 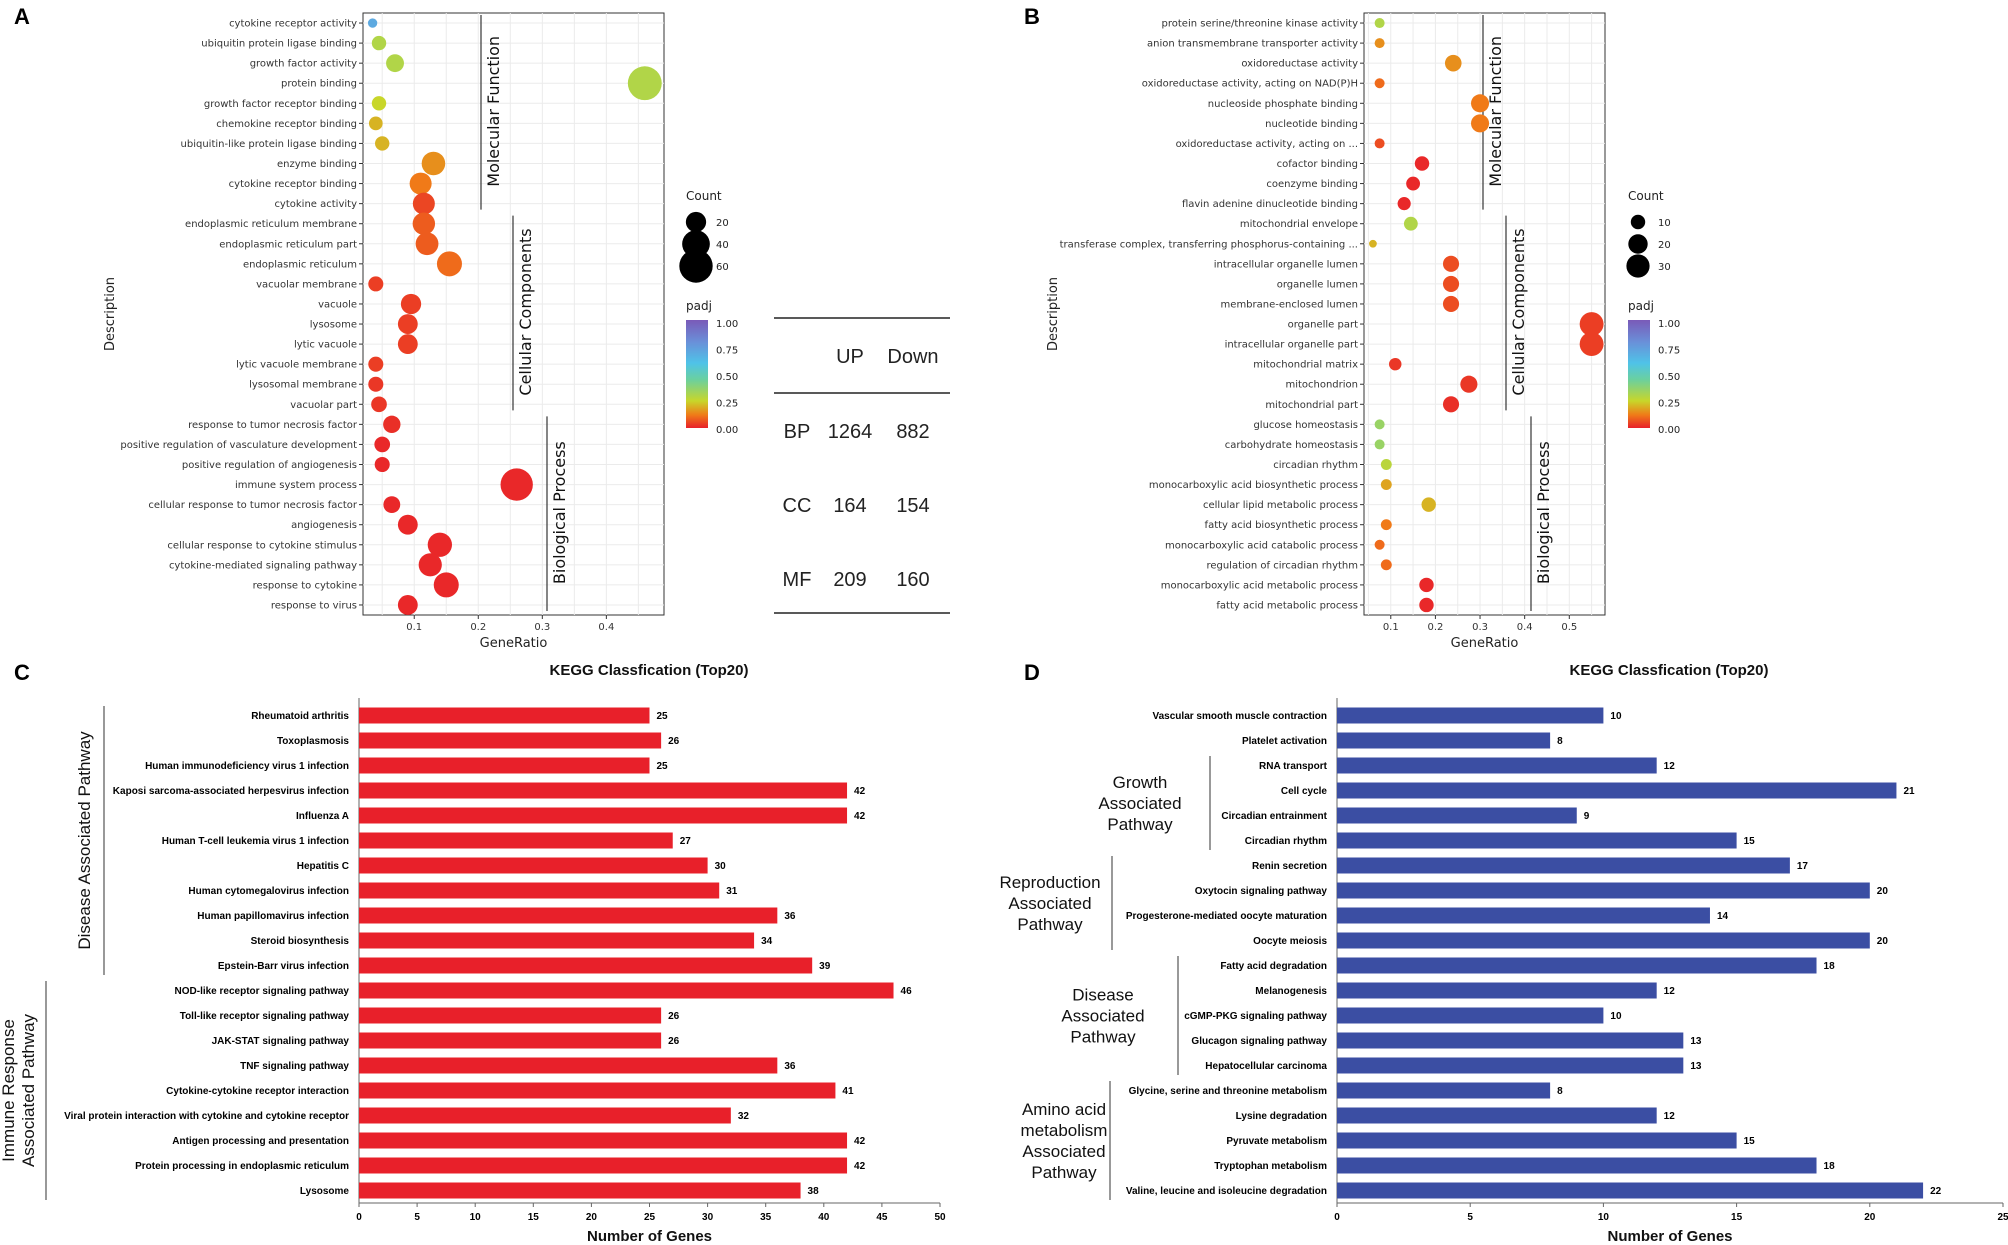 What do you see at coordinates (1669, 377) in the screenshot?
I see `legend-padj-tick: 0.50` at bounding box center [1669, 377].